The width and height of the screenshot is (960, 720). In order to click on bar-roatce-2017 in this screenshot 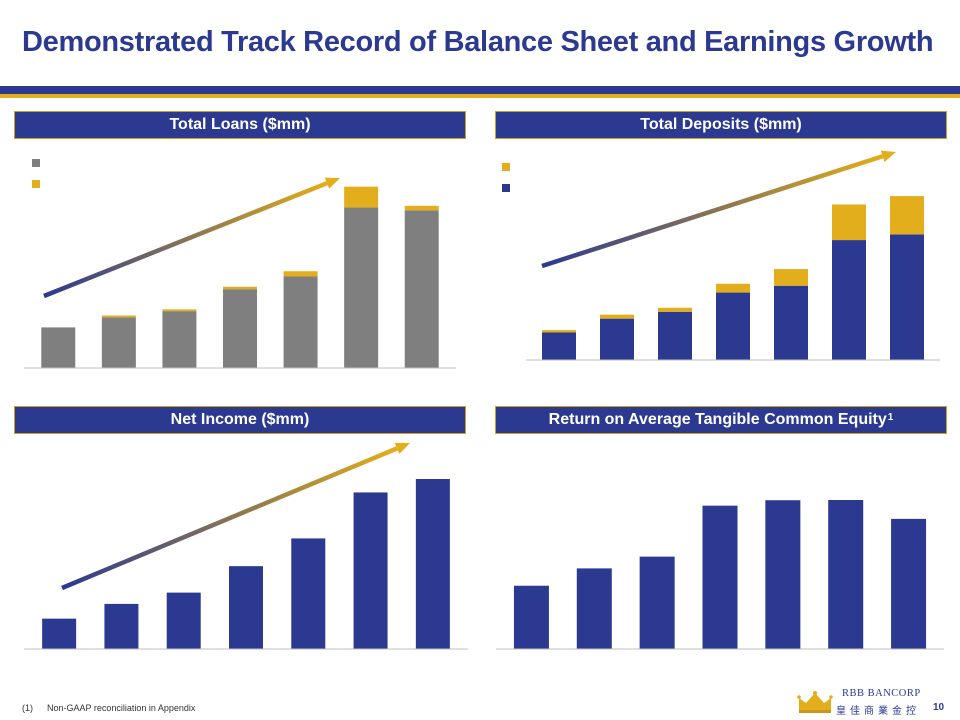, I will do `click(783, 574)`.